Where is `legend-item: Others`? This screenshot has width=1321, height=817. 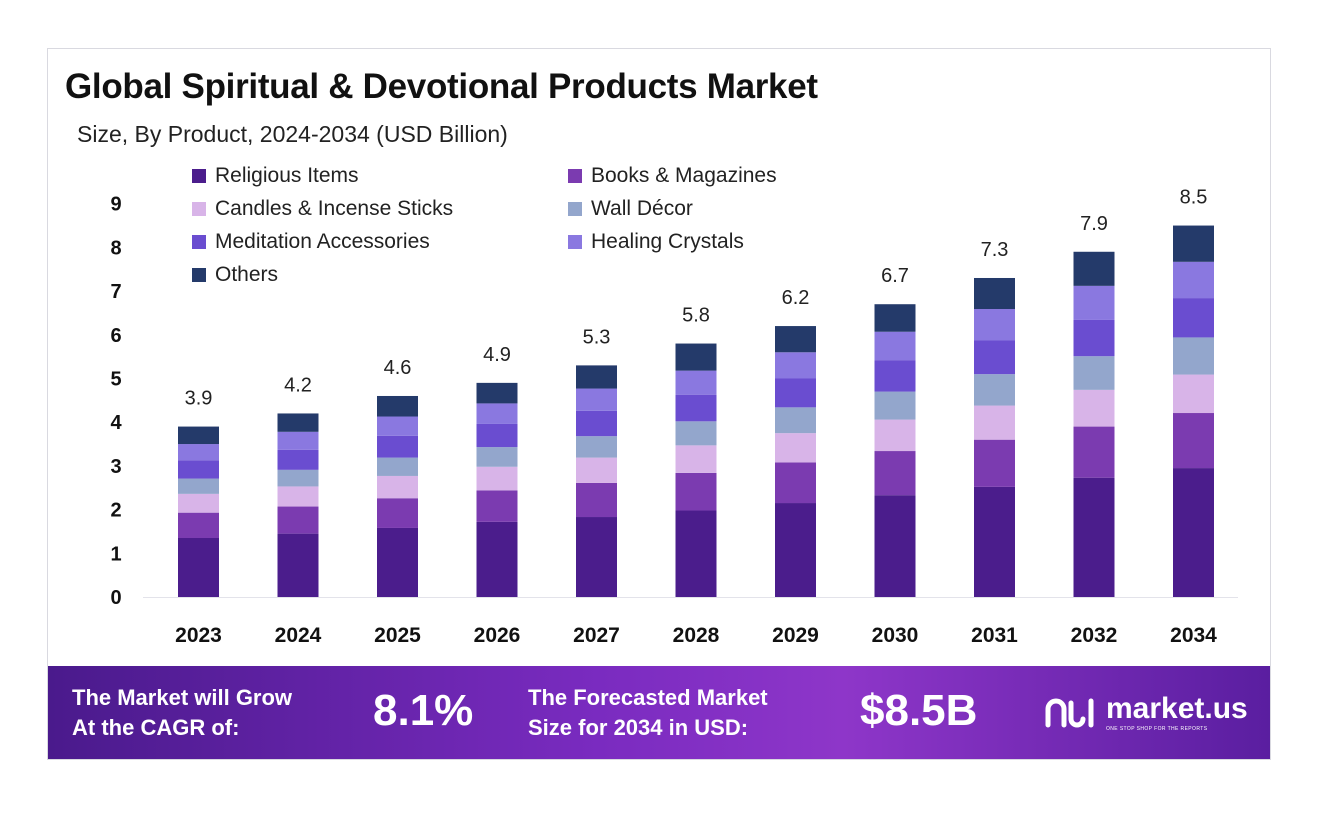
legend-item: Others is located at coordinates (235, 275).